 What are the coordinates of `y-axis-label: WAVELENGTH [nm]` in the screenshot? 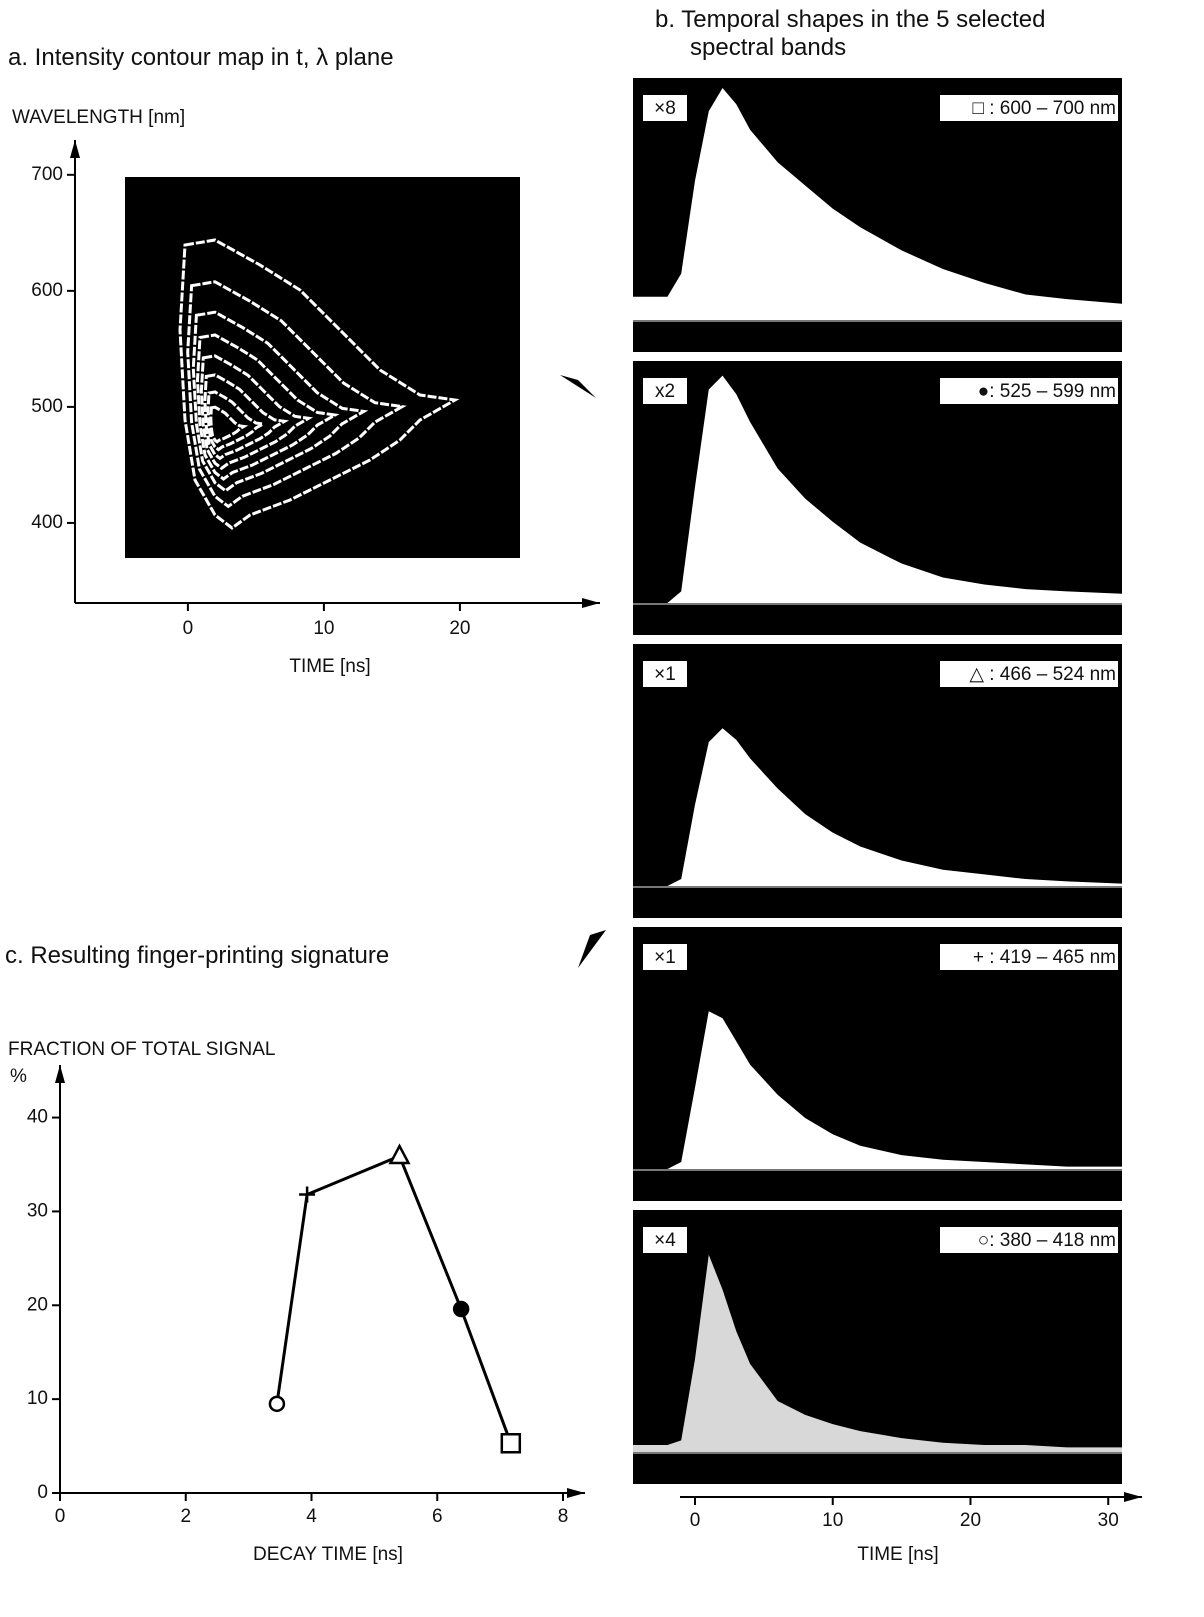 It's located at (98, 117).